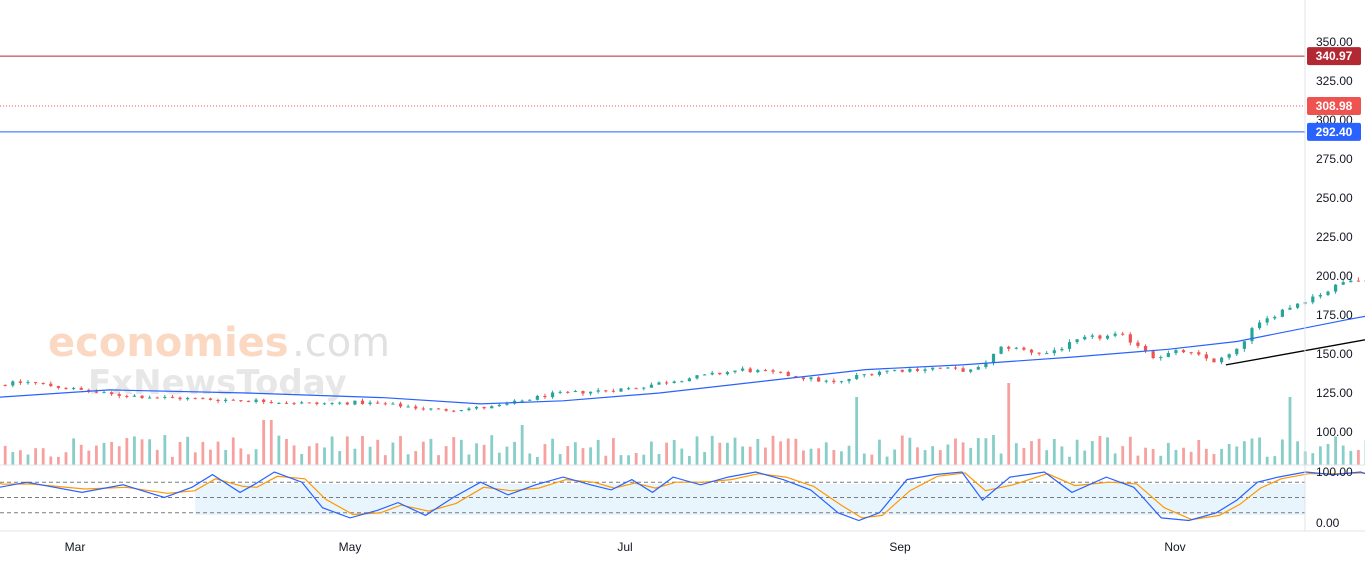 Image resolution: width=1365 pixels, height=564 pixels. I want to click on last-price-badge, so click(1334, 105).